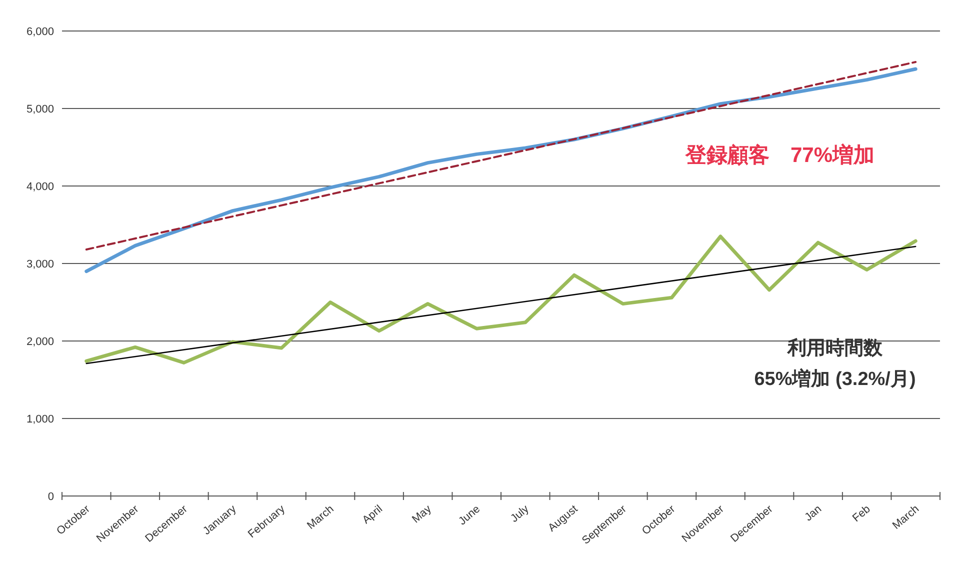 This screenshot has height=577, width=953. Describe the element at coordinates (40, 264) in the screenshot. I see `y-tick-label: 3,000` at that location.